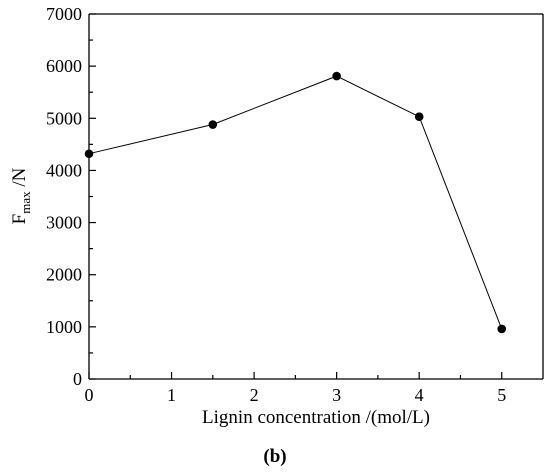 The image size is (550, 475). What do you see at coordinates (64, 66) in the screenshot?
I see `y-tick-label: 6000` at bounding box center [64, 66].